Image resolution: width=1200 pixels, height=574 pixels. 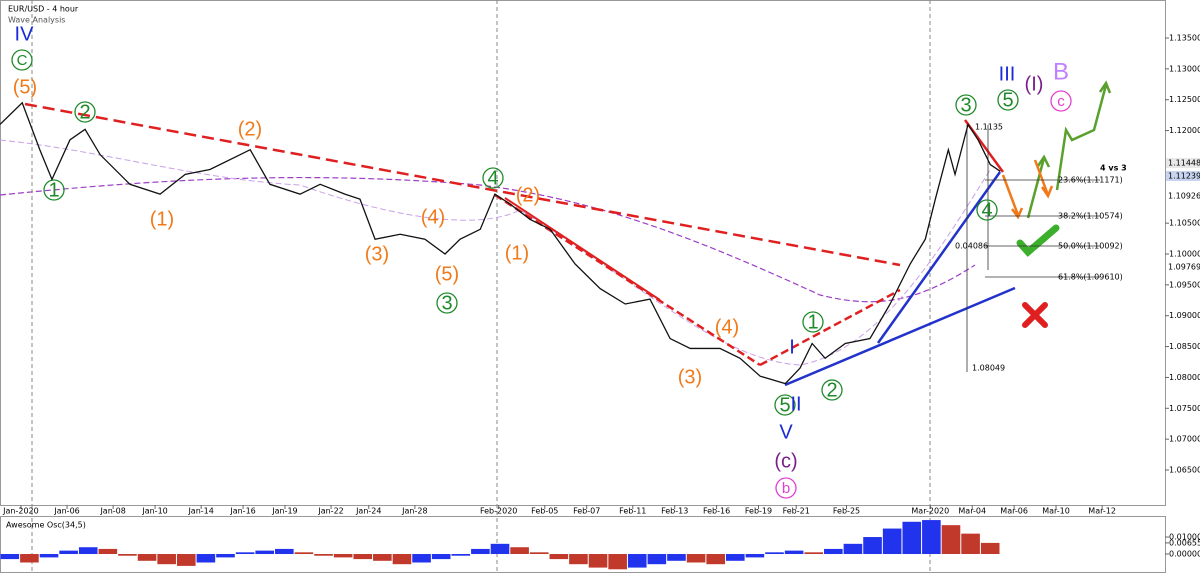 What do you see at coordinates (930, 511) in the screenshot?
I see `x-tick-label: Mar-2020` at bounding box center [930, 511].